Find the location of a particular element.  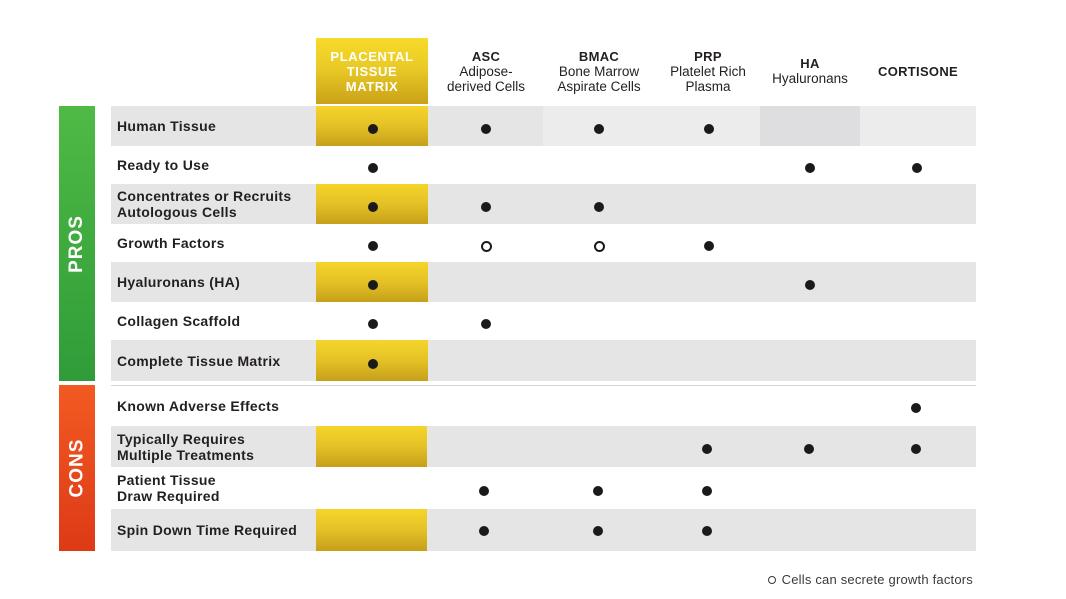

row-label: Typically Requires Multiple Treatments is located at coordinates (186, 446).